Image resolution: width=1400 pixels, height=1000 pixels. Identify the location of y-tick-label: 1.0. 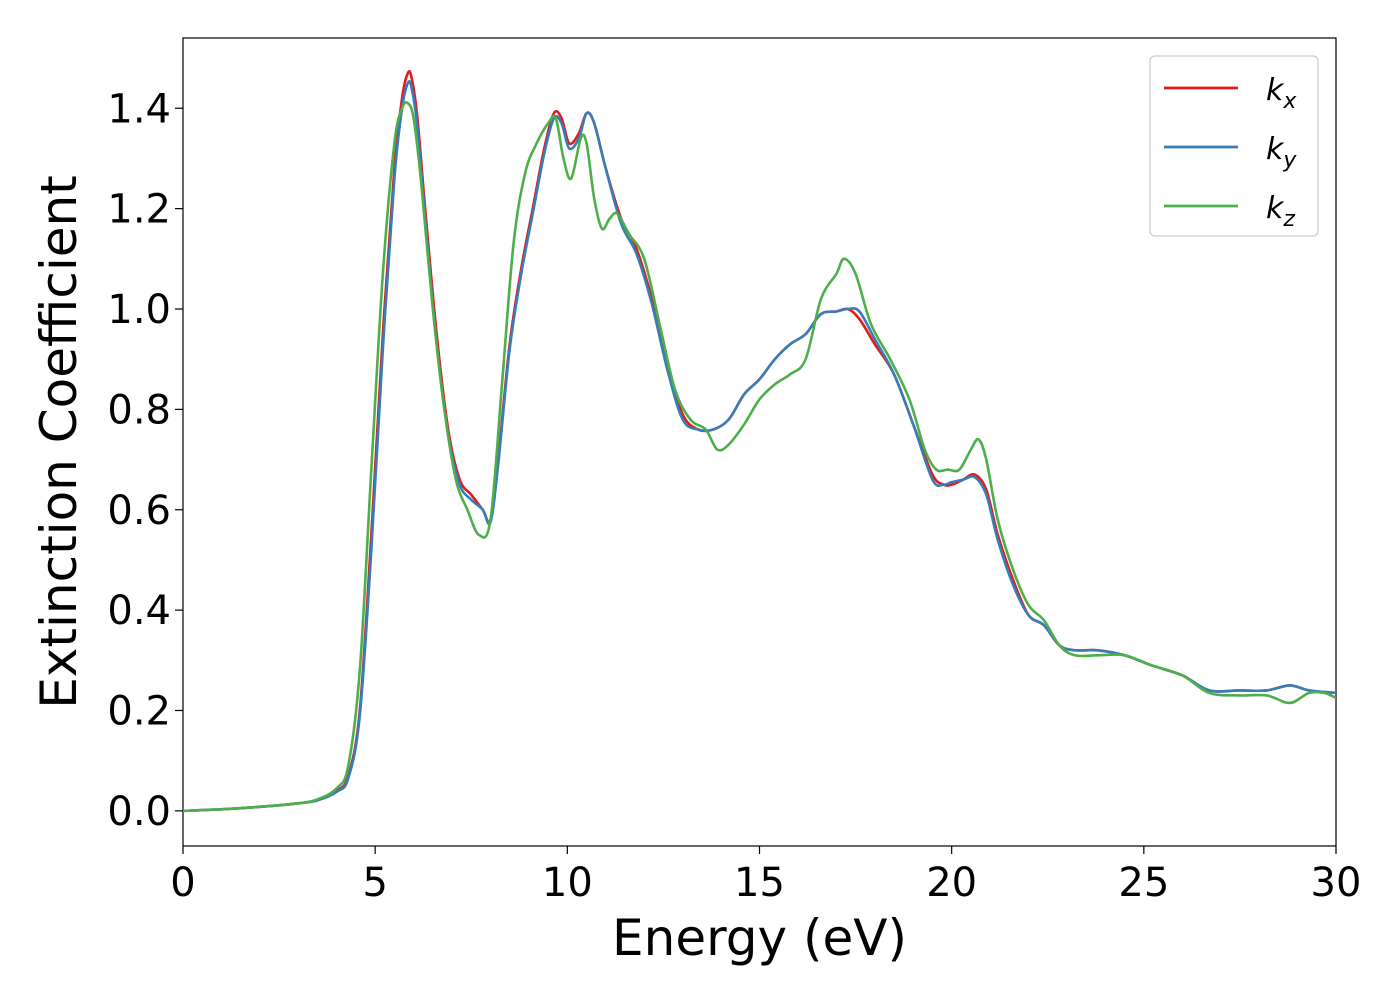
(139, 310).